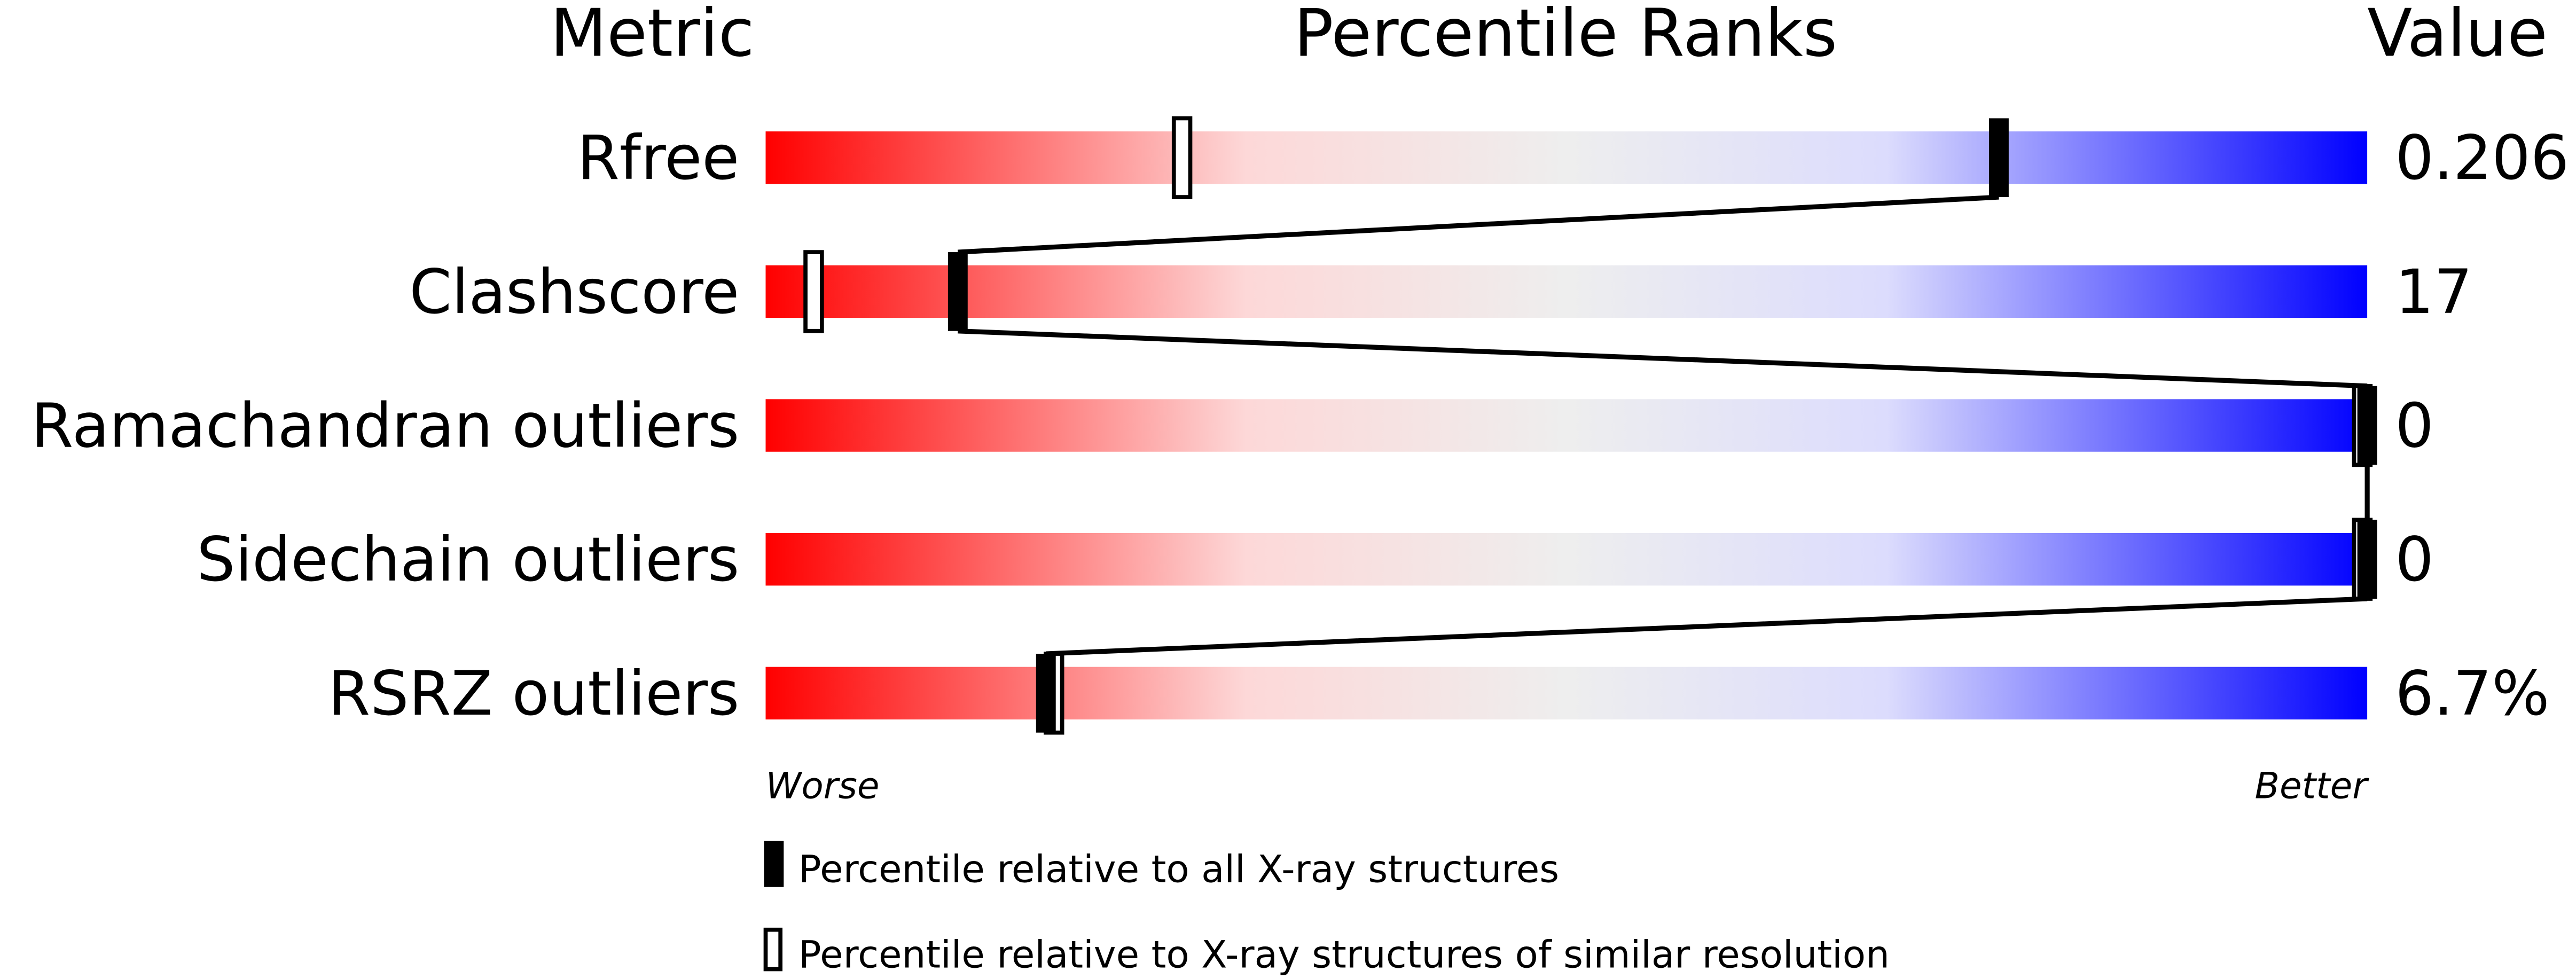  I want to click on better-label: Better, so click(2312, 786).